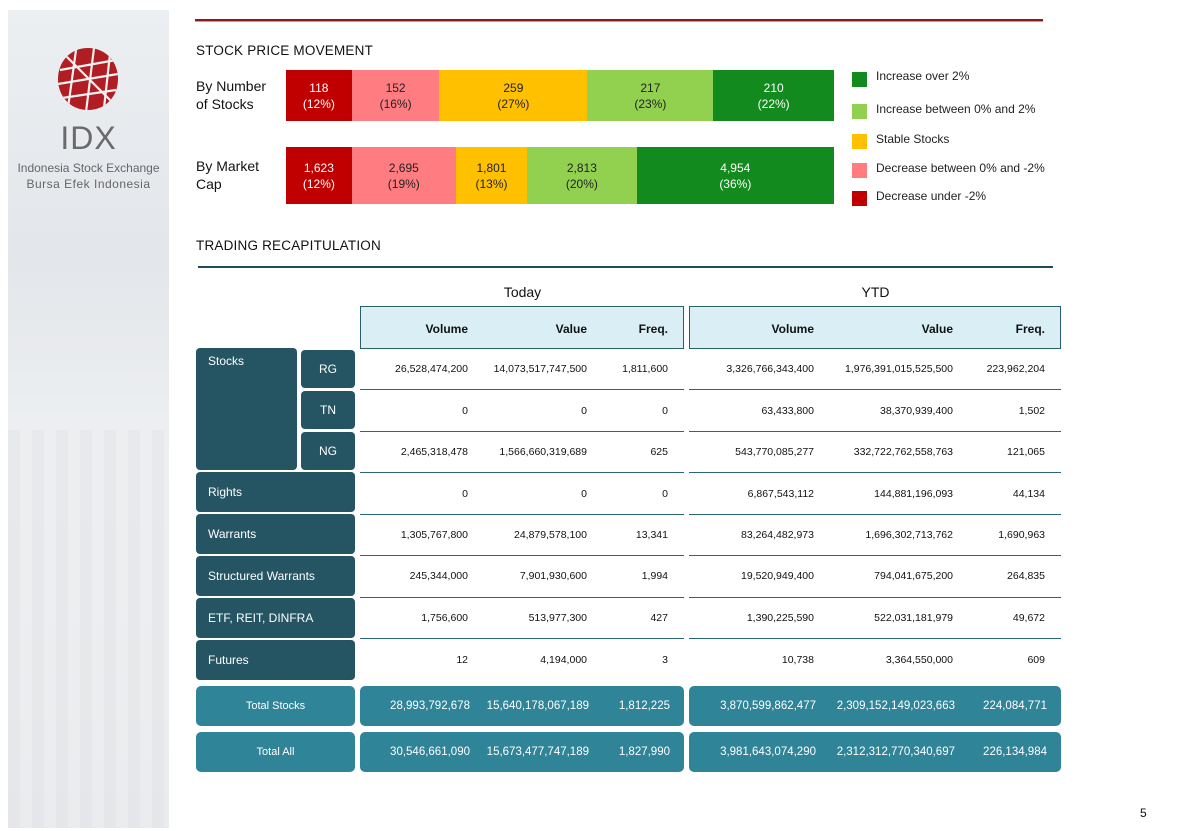 Image resolution: width=1178 pixels, height=831 pixels. Describe the element at coordinates (285, 50) in the screenshot. I see `movement-title: STOCK PRICE MOVEMENT` at that location.